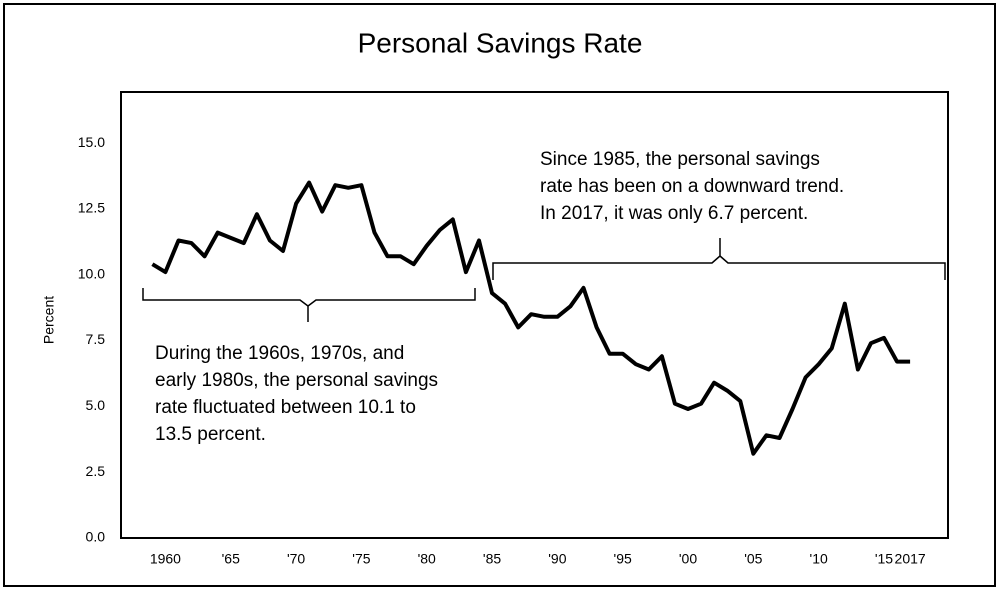 The width and height of the screenshot is (1000, 596). I want to click on x-tick-label: '00, so click(688, 559).